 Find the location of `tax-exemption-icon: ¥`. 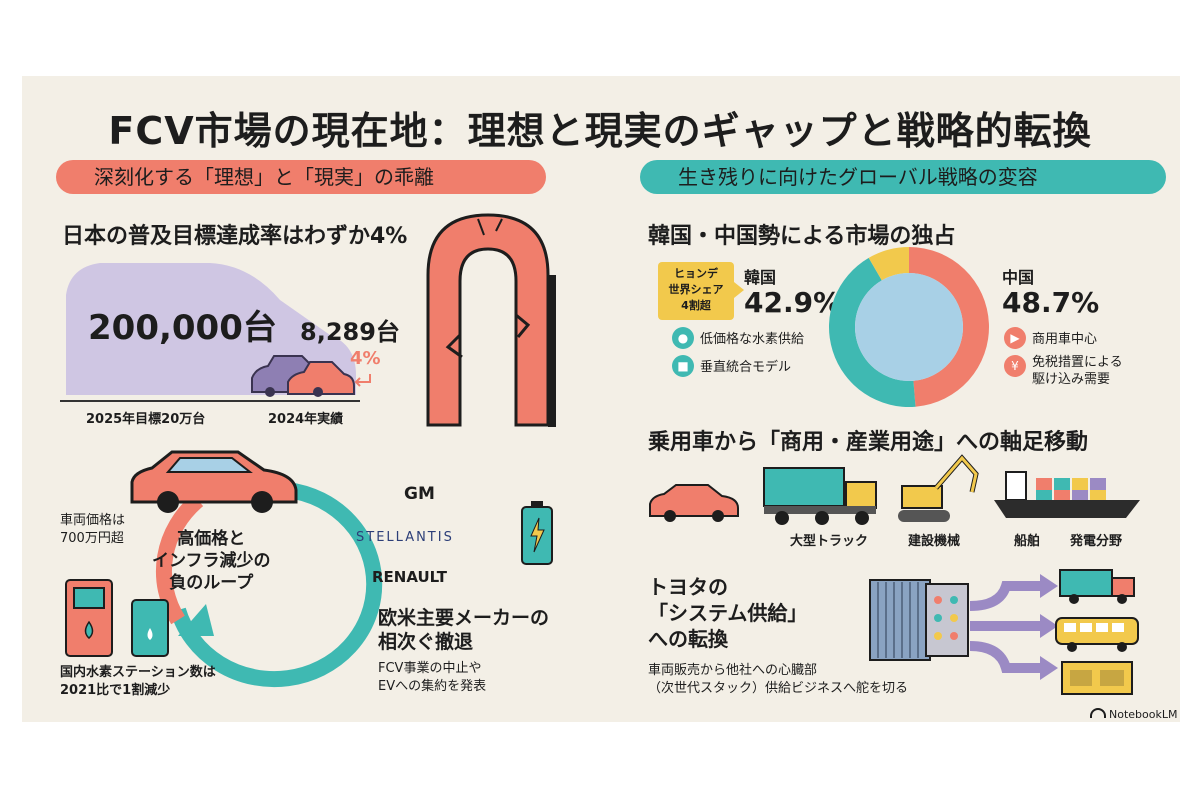

tax-exemption-icon: ¥ is located at coordinates (1015, 366).